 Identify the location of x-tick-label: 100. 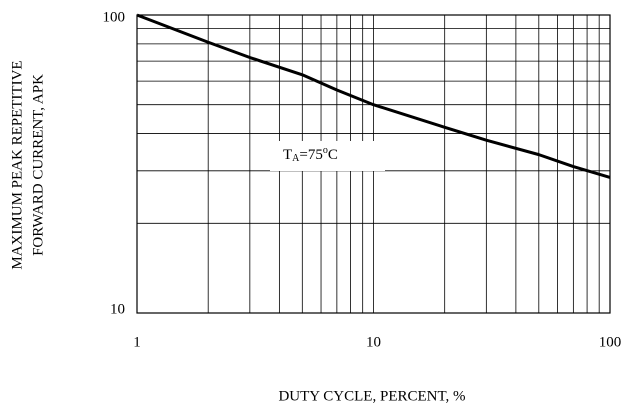
(610, 342).